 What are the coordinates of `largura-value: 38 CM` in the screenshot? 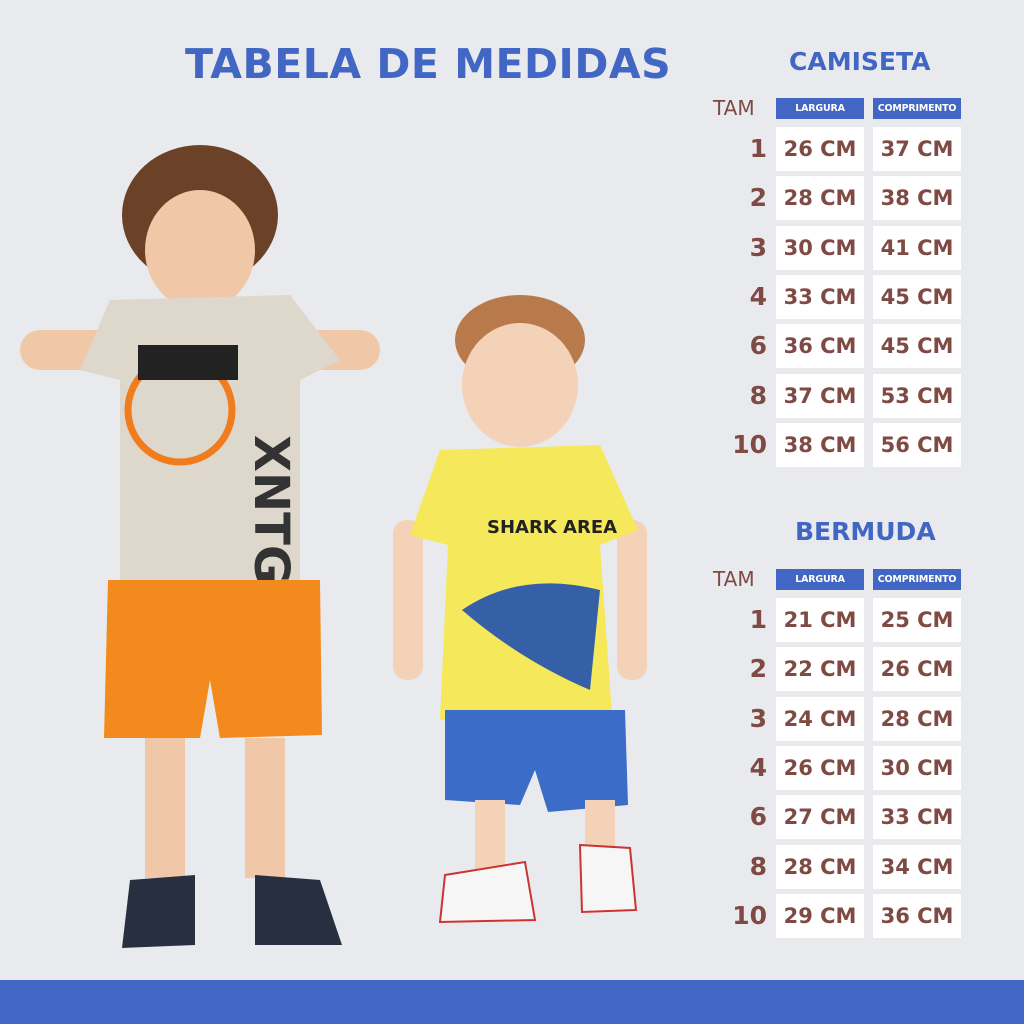 It's located at (820, 444).